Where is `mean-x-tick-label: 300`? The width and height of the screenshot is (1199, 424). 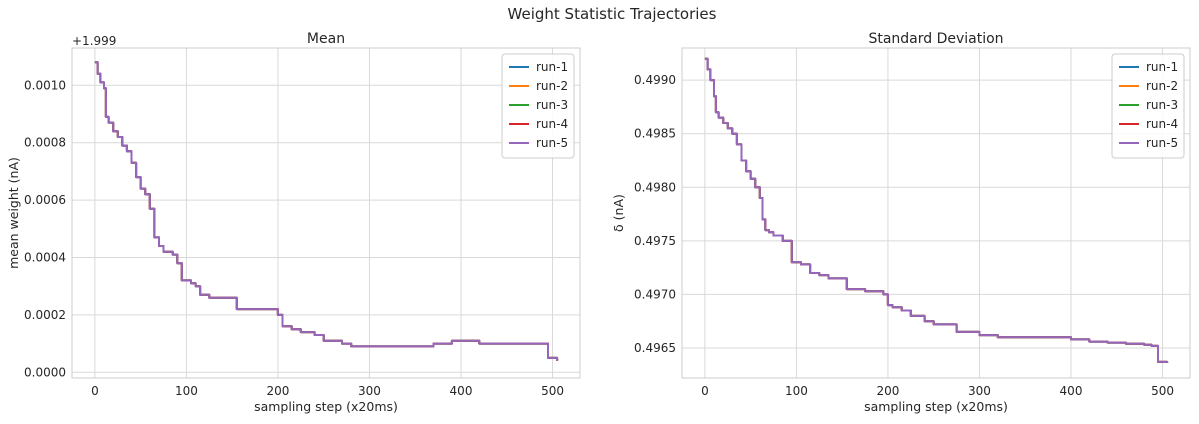 mean-x-tick-label: 300 is located at coordinates (369, 391).